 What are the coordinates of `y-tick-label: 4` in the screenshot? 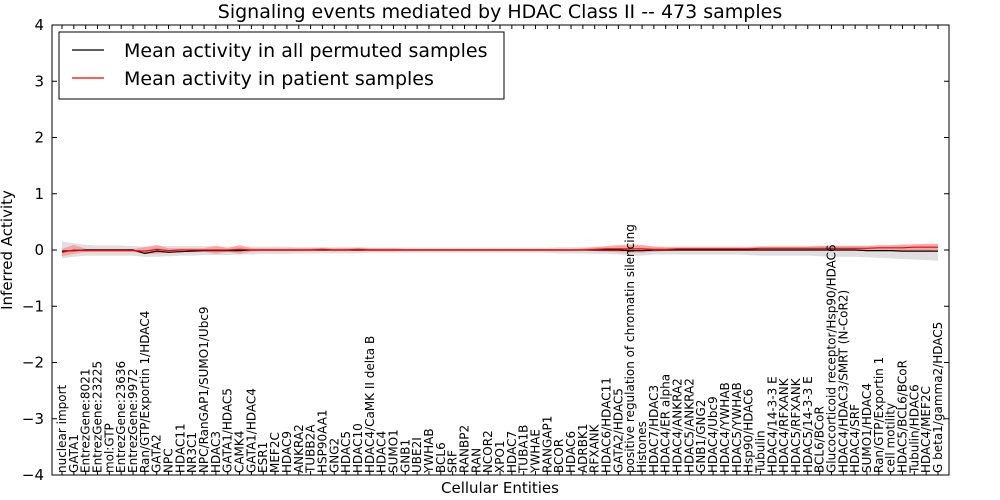 It's located at (39, 25).